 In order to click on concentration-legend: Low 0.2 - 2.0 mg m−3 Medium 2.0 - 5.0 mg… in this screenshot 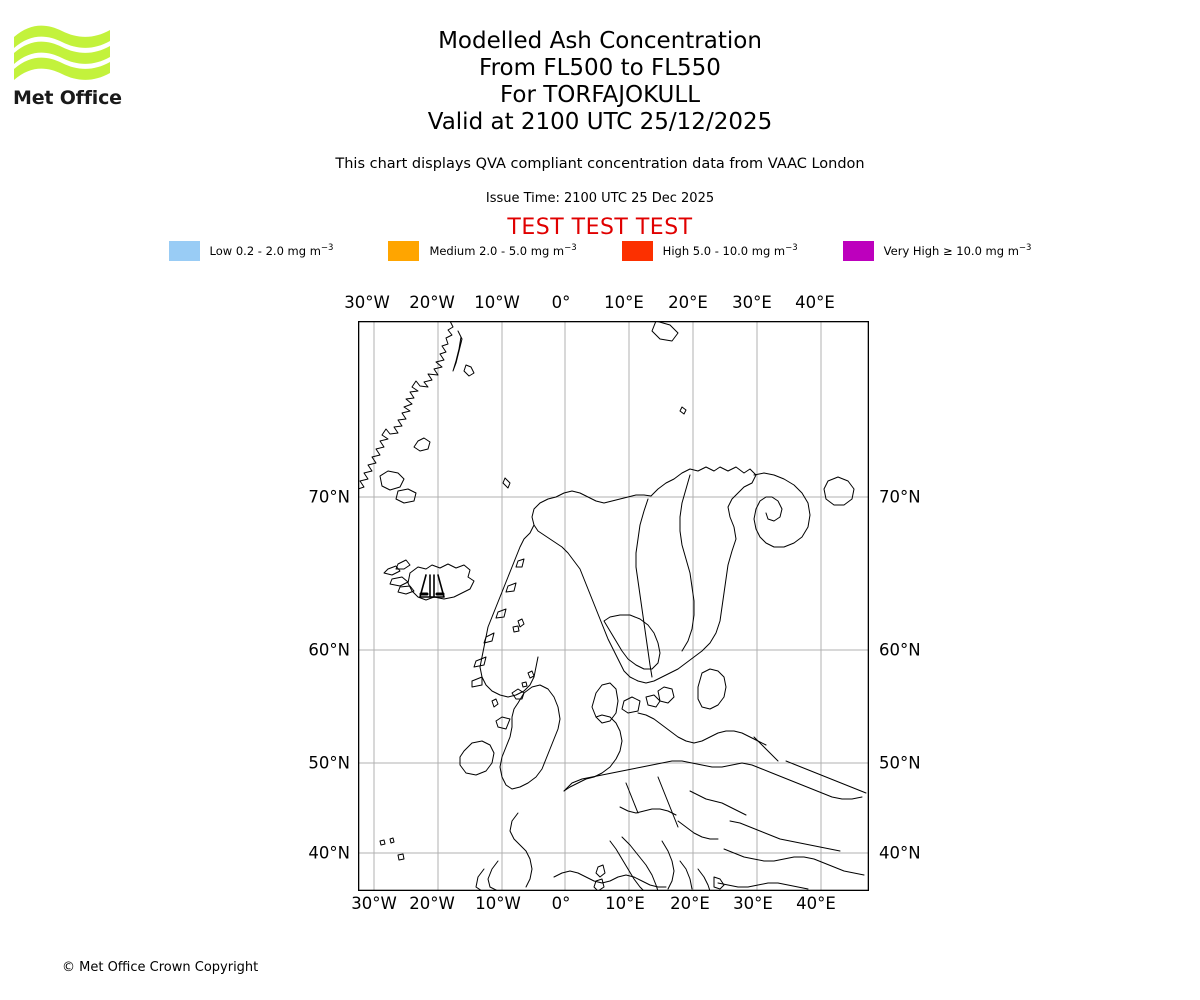, I will do `click(600, 251)`.